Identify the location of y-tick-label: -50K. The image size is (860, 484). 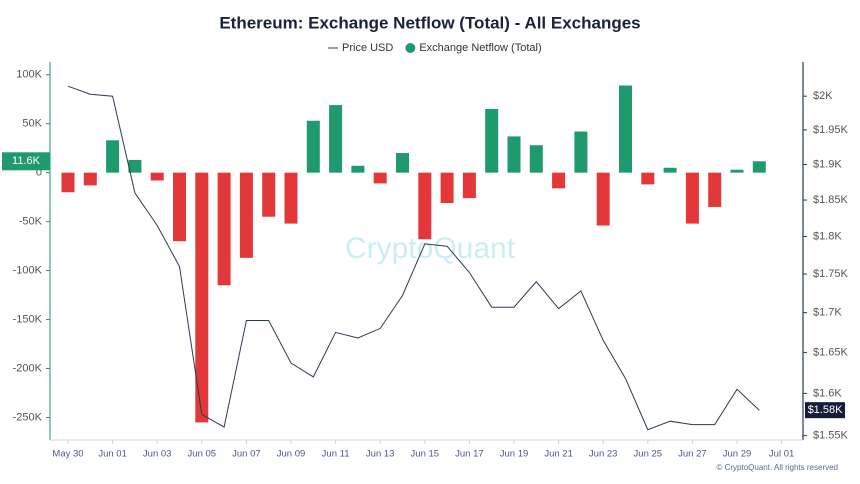
(31, 222).